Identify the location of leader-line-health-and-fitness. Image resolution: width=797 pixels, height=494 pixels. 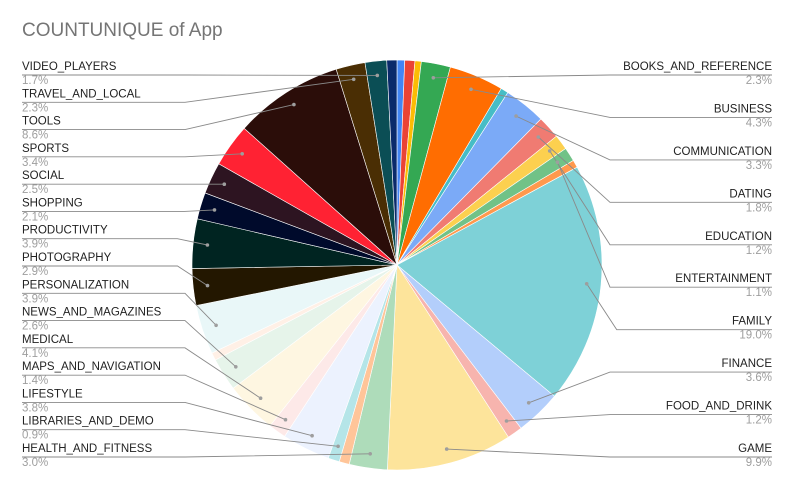
(196, 455).